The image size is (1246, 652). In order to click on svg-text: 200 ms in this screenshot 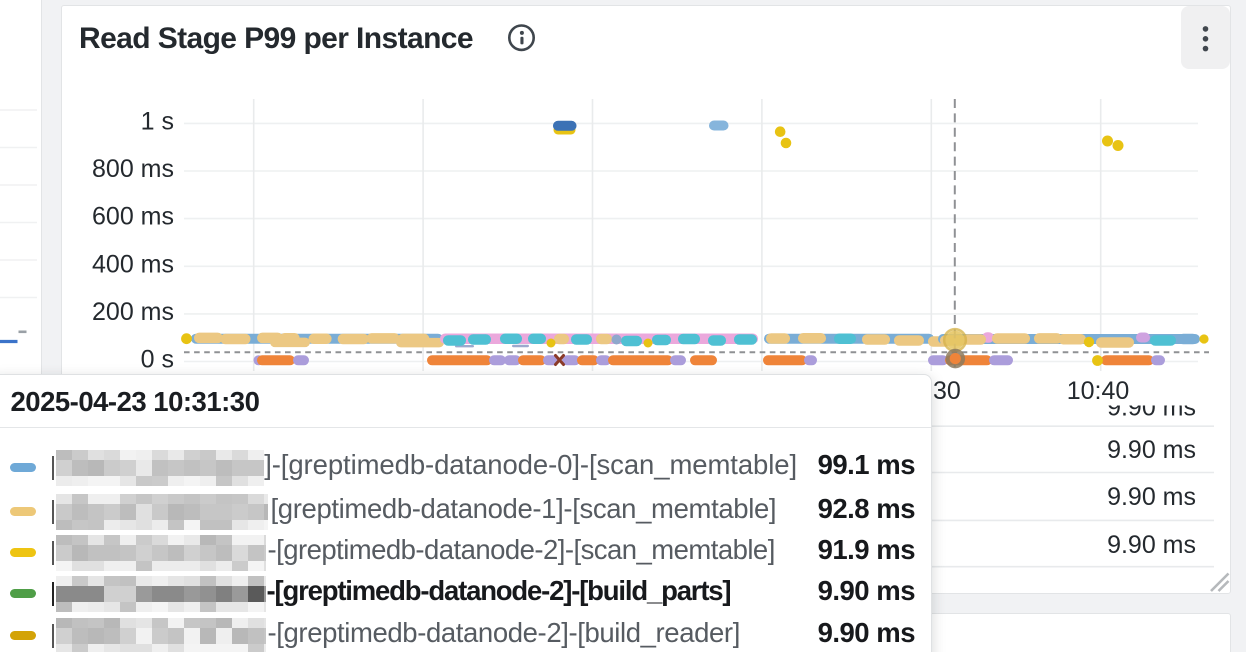, I will do `click(133, 312)`.